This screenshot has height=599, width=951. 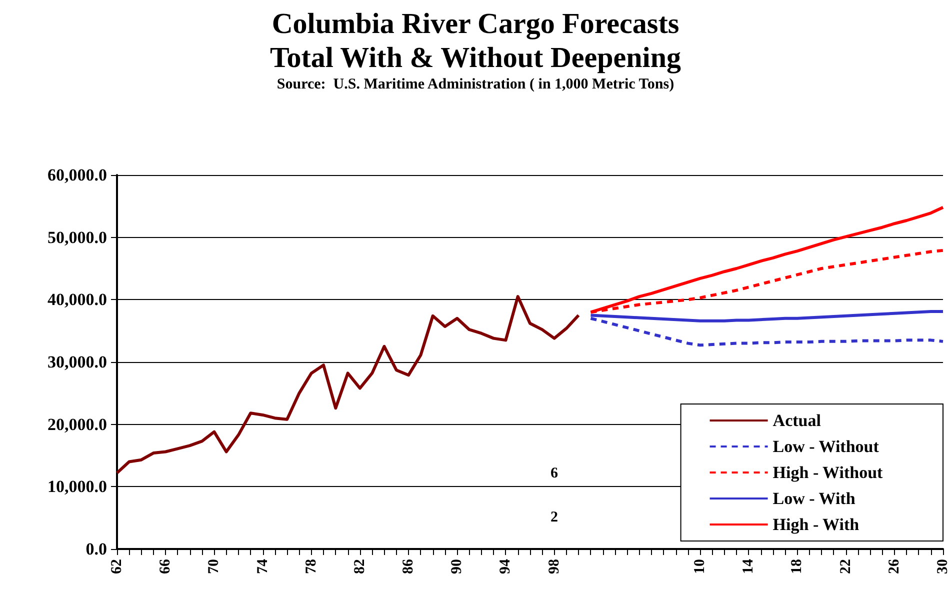 What do you see at coordinates (506, 566) in the screenshot?
I see `x-tick-label: 94` at bounding box center [506, 566].